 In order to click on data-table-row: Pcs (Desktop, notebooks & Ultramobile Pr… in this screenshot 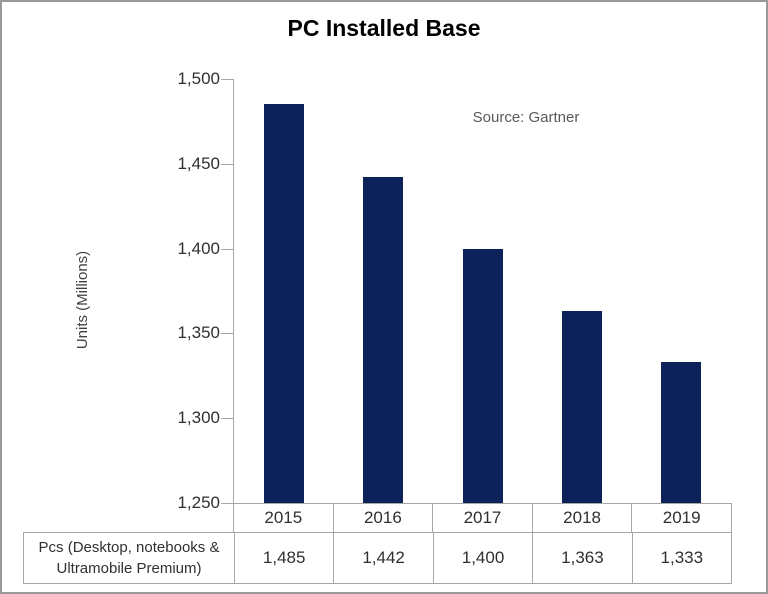, I will do `click(378, 558)`.